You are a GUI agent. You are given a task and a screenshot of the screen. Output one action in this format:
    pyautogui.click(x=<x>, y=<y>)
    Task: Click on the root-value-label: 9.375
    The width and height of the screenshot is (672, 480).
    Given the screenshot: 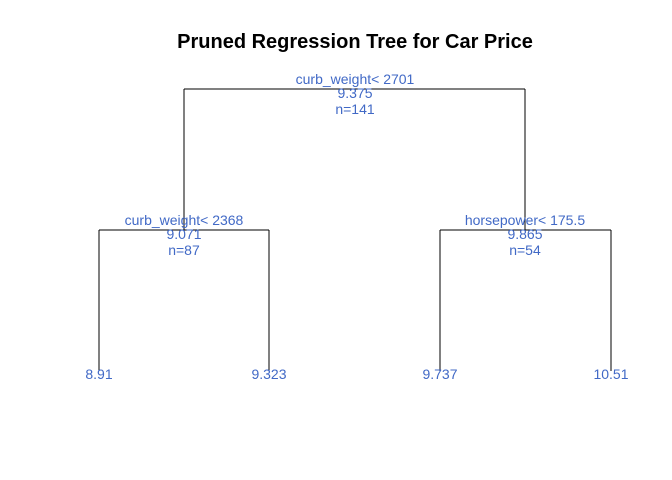 What is the action you would take?
    pyautogui.click(x=354, y=93)
    